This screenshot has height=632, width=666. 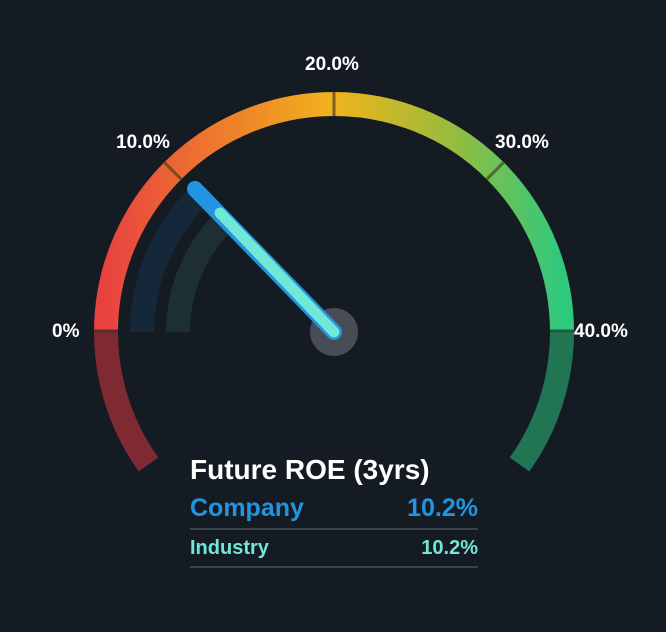 What do you see at coordinates (442, 507) in the screenshot?
I see `company-value: 10.2%` at bounding box center [442, 507].